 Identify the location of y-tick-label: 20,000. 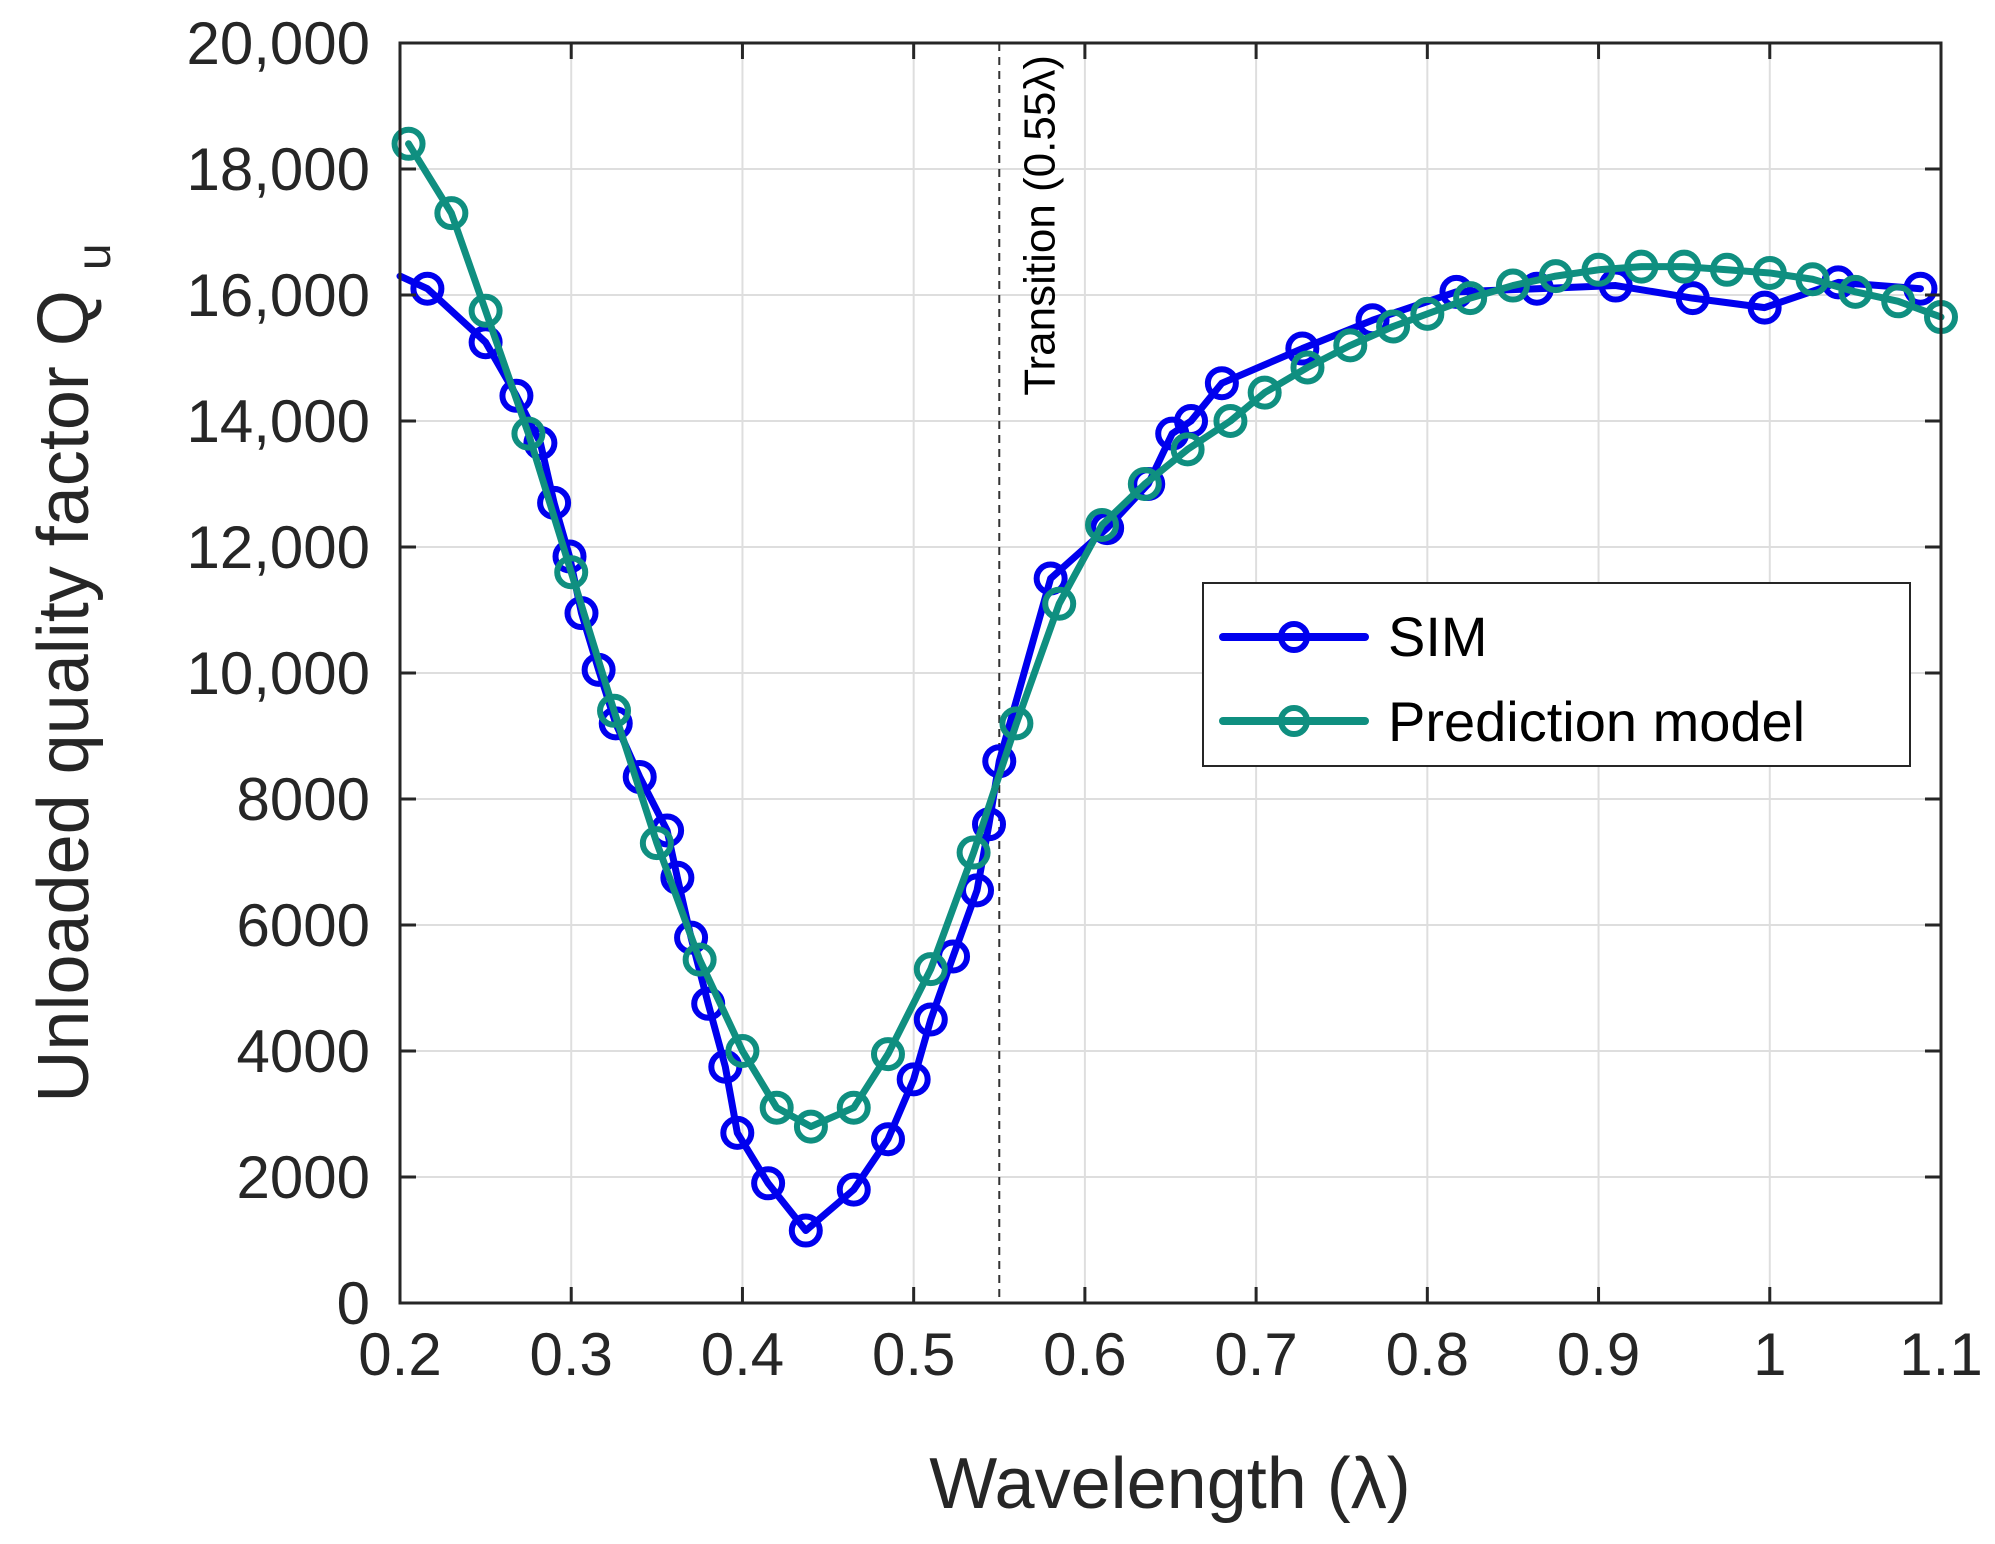
(278, 43).